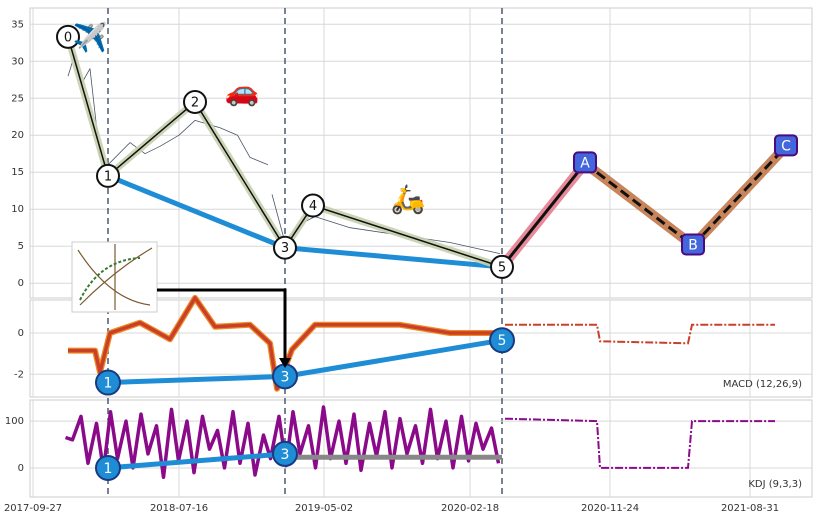  I want to click on y-tick-label: 20, so click(17, 135).